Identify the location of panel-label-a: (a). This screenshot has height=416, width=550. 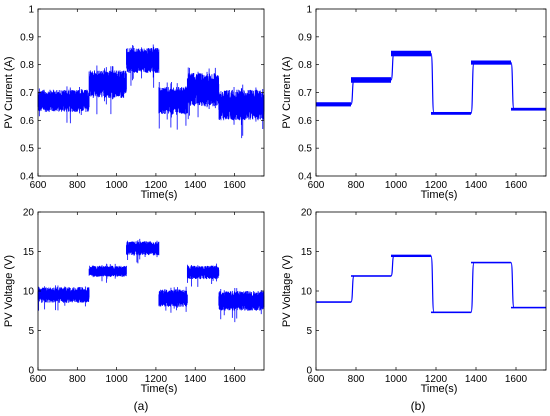
(141, 406).